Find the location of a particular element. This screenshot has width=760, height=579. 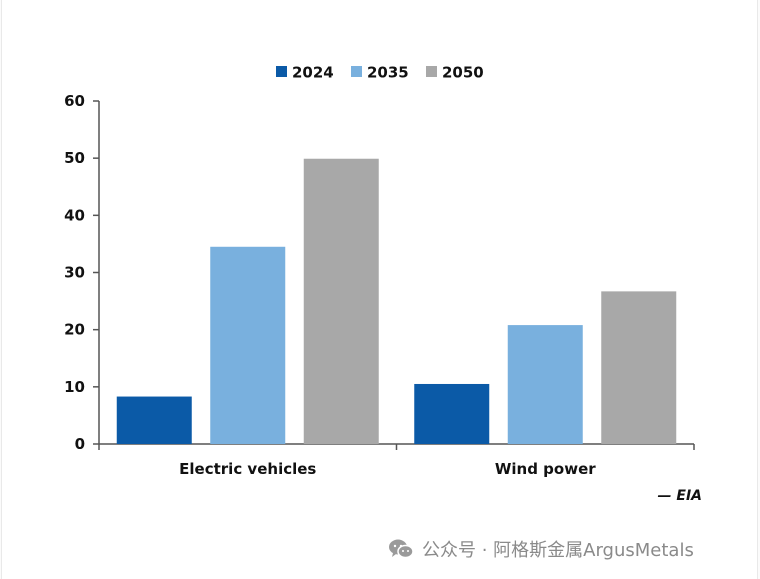

y-tick-label: 0 is located at coordinates (80, 444).